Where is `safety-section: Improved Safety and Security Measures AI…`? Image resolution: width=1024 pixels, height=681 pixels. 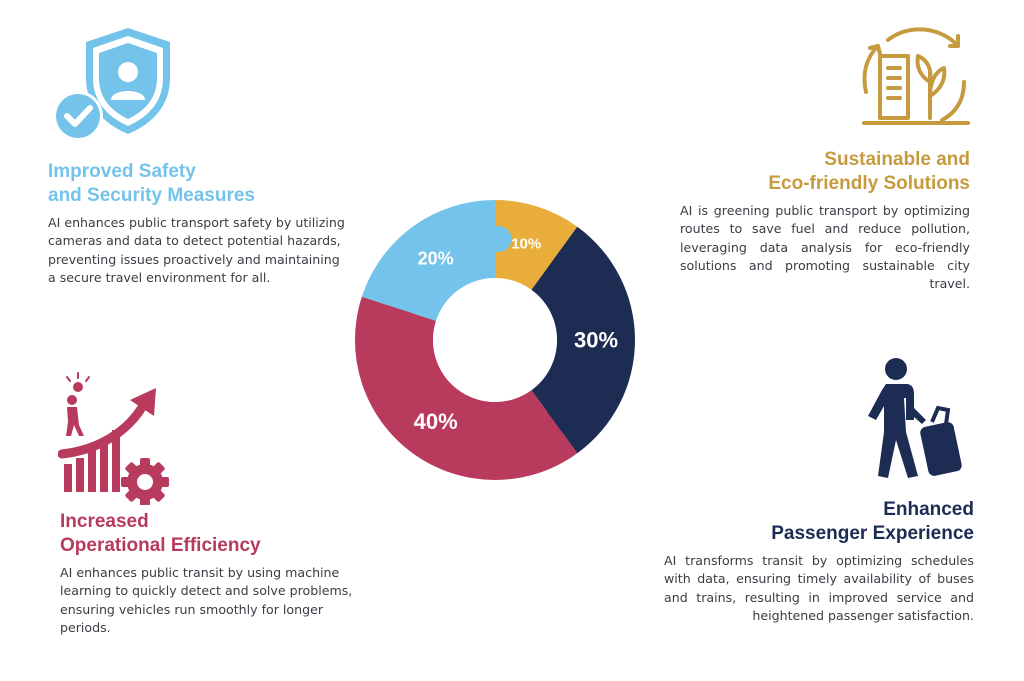
safety-section: Improved Safety and Security Measures AI… is located at coordinates (198, 223).